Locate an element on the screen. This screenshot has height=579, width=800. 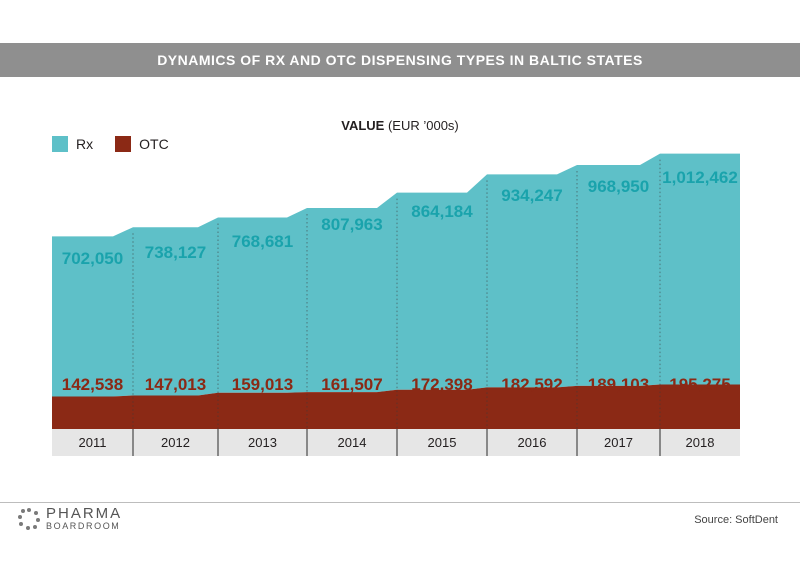
otc-data-label-2011: 142,538 is located at coordinates (92, 384).